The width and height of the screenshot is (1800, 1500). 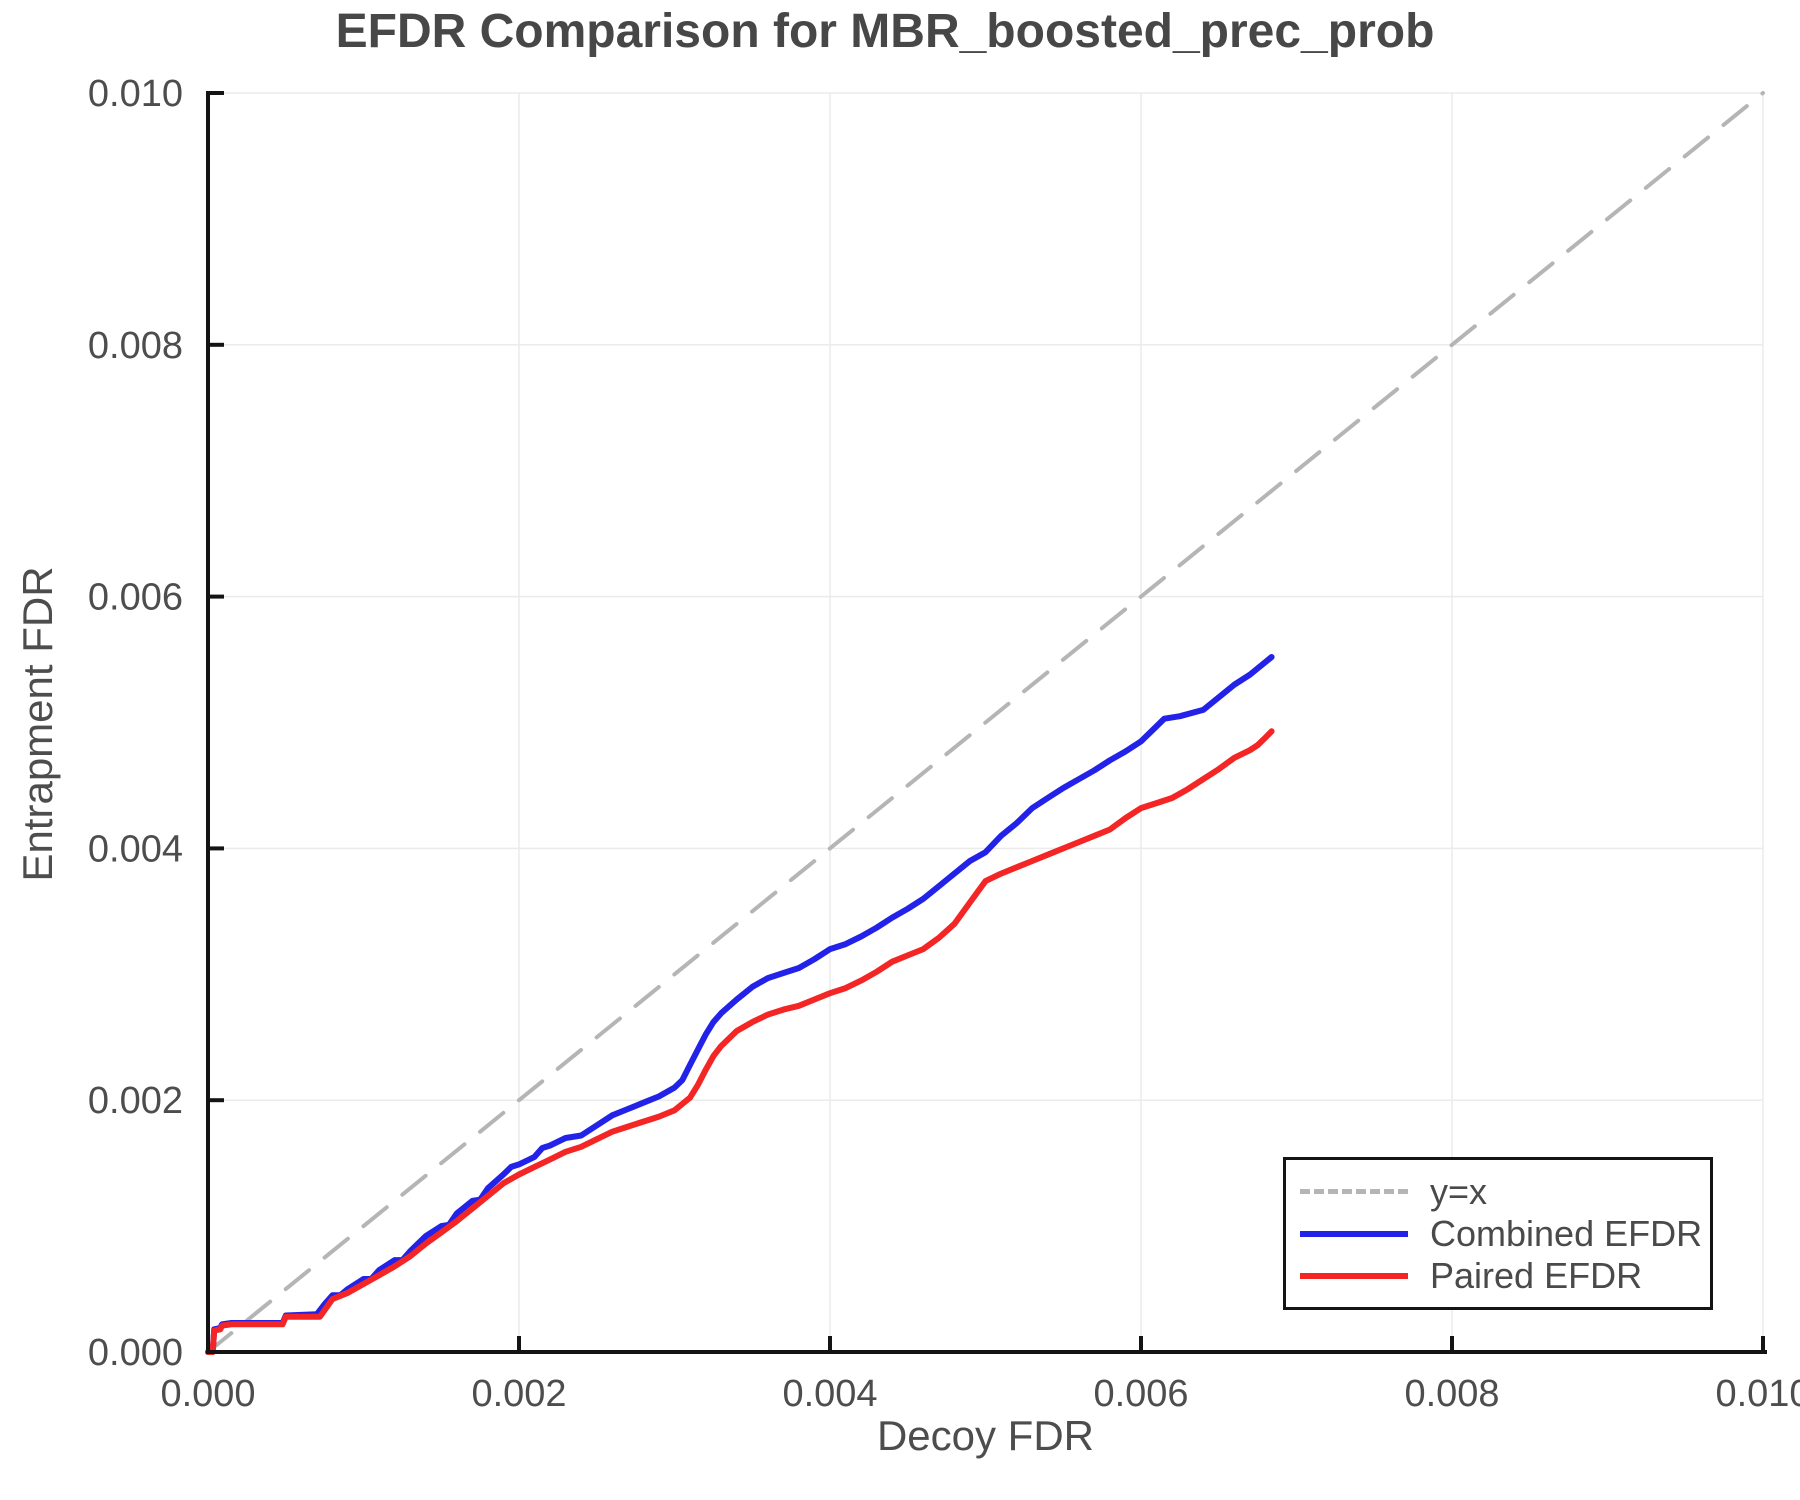 What do you see at coordinates (135, 1101) in the screenshot?
I see `y-tick-label: 0.002` at bounding box center [135, 1101].